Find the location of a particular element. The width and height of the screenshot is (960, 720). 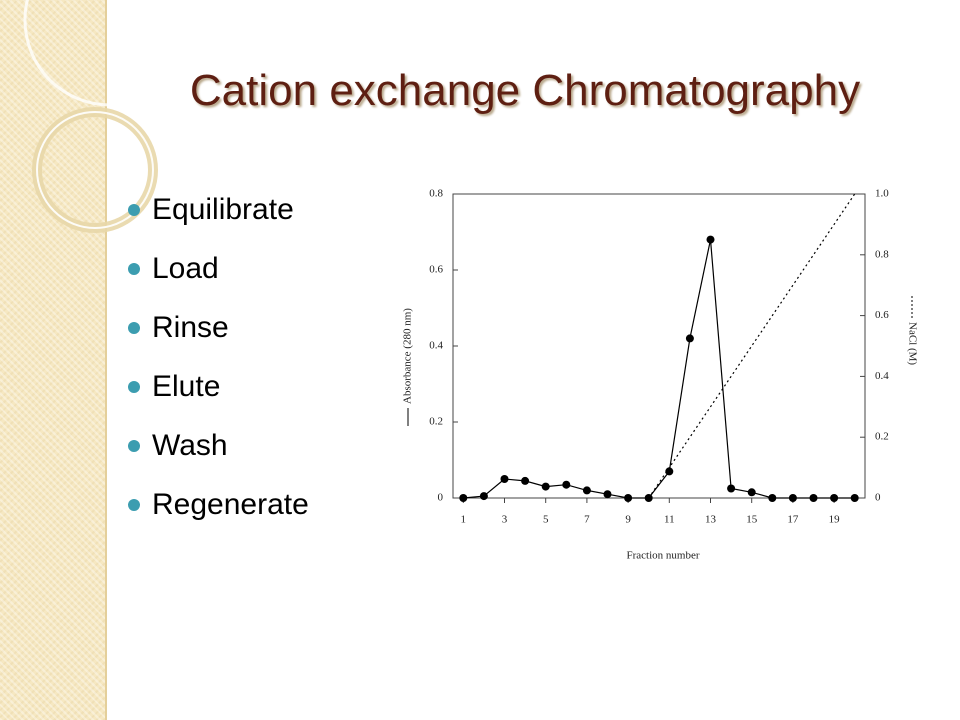

x-tick-label: 3 is located at coordinates (505, 520).